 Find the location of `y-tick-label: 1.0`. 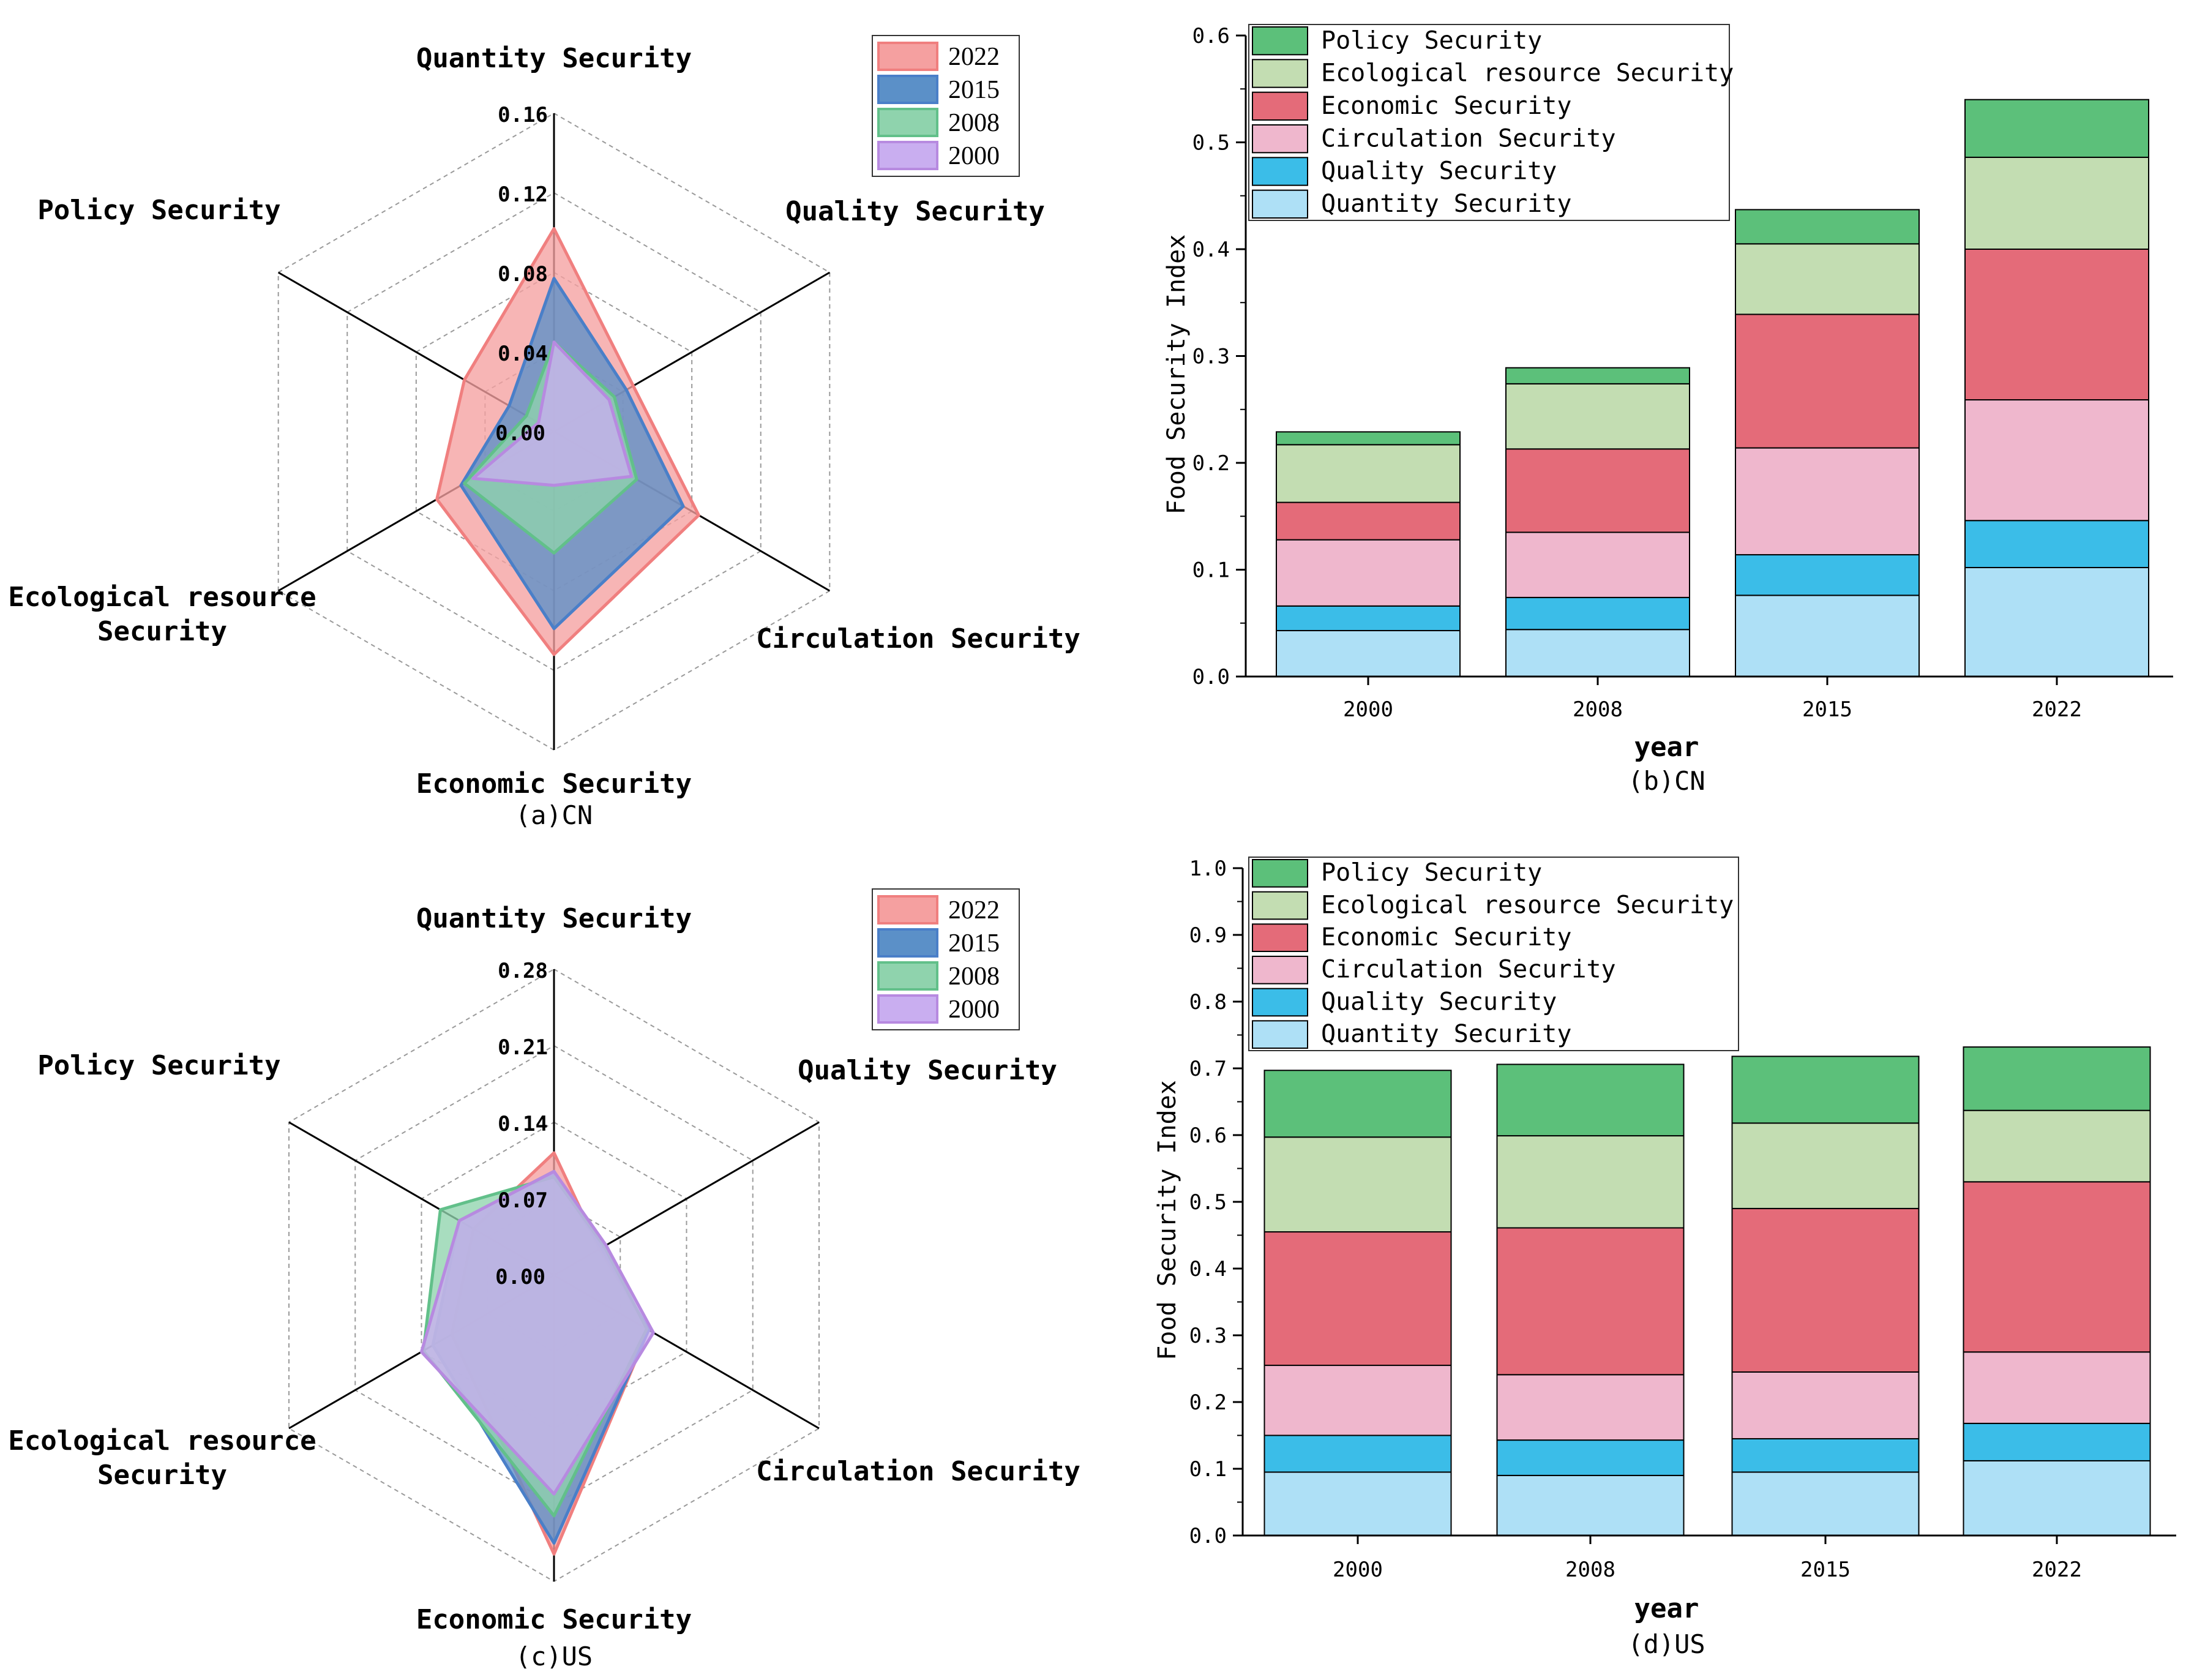

y-tick-label: 1.0 is located at coordinates (1208, 869).